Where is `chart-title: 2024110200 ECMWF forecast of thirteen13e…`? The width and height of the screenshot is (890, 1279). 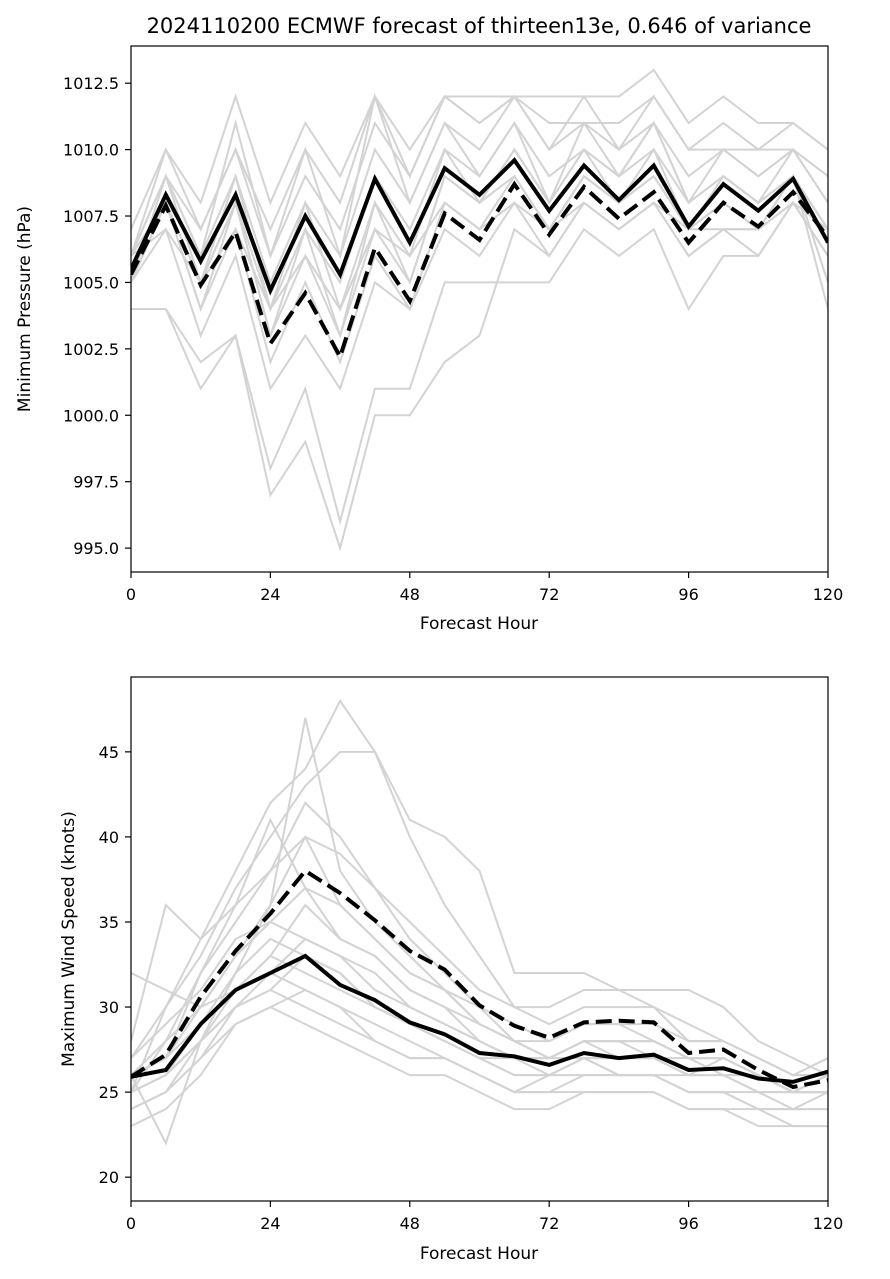 chart-title: 2024110200 ECMWF forecast of thirteen13e… is located at coordinates (479, 26).